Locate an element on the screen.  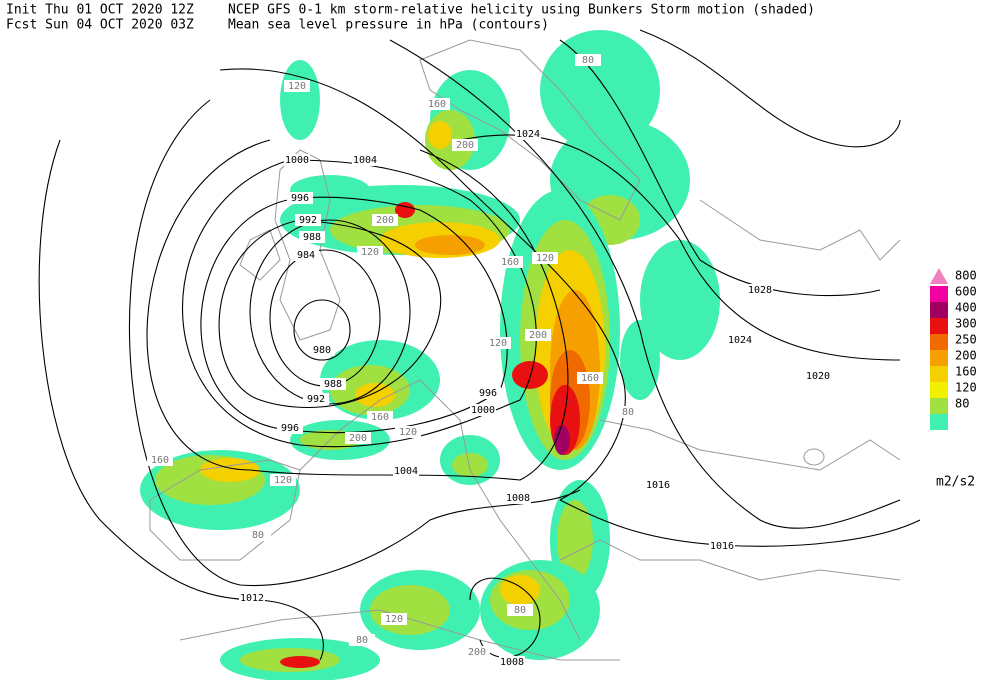
init-time: Init Thu 01 OCT 2020 12Z is located at coordinates (100, 10).